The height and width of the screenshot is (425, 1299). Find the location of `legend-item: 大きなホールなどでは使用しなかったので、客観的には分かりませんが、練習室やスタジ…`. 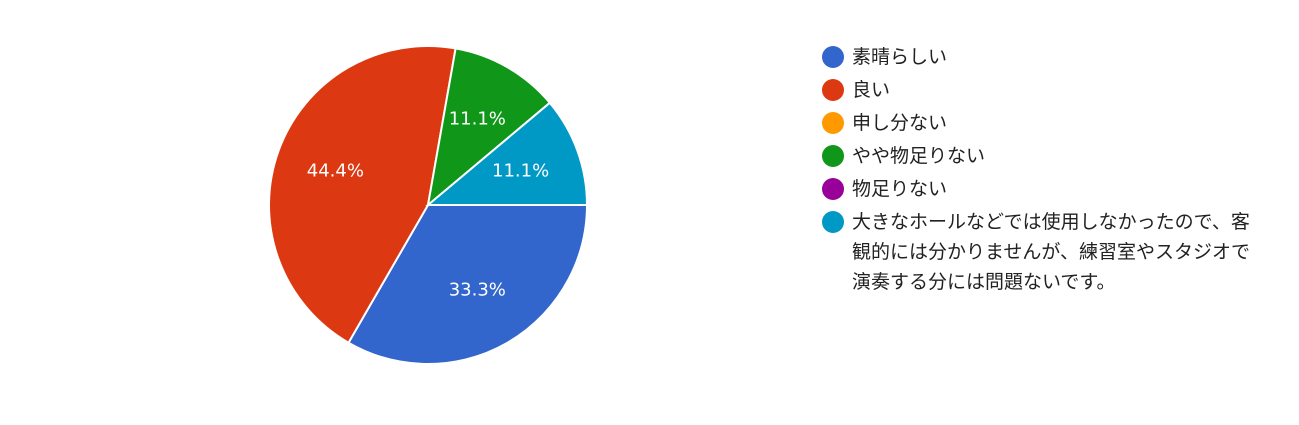

legend-item: 大きなホールなどでは使用しなかったので、客観的には分かりませんが、練習室やスタジ… is located at coordinates (1042, 252).